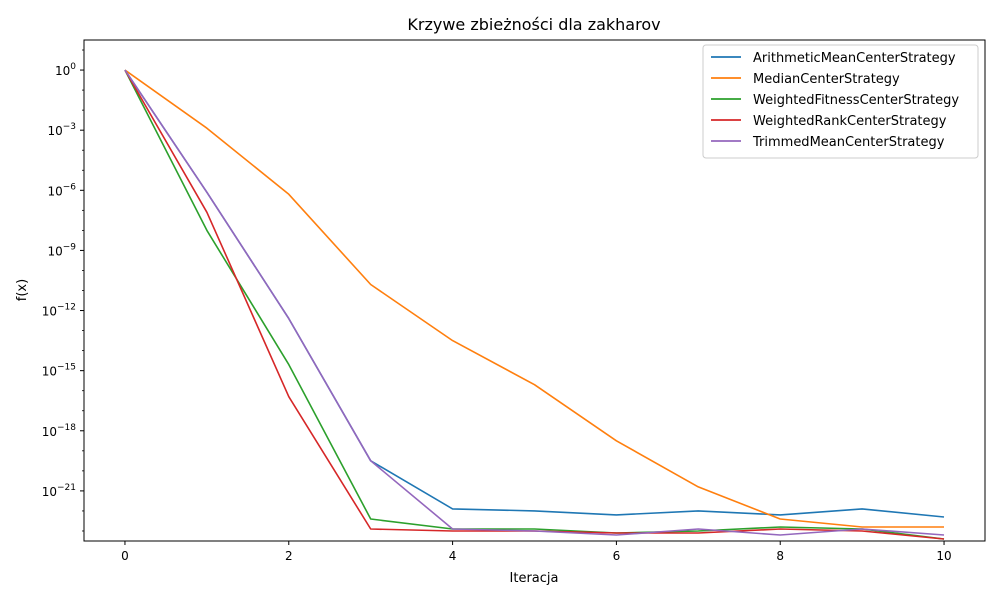  I want to click on x-tick-label: 0, so click(125, 556).